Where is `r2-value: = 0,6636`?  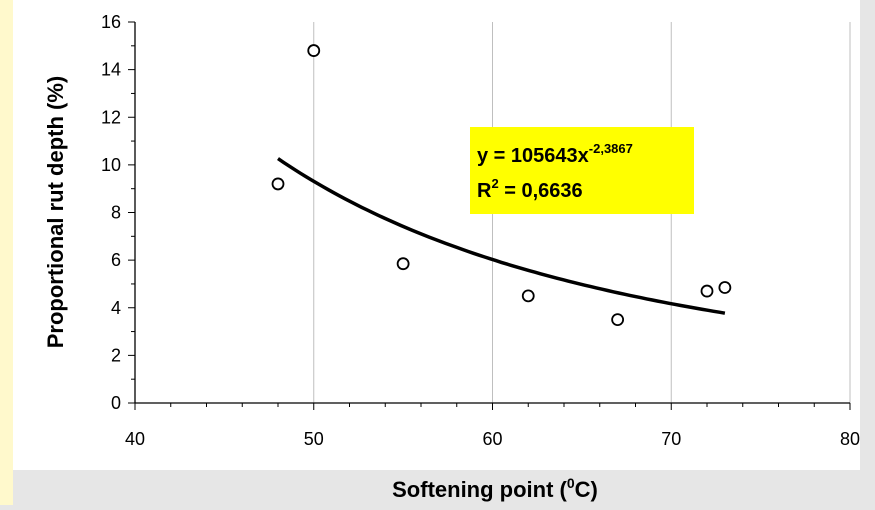 r2-value: = 0,6636 is located at coordinates (541, 191).